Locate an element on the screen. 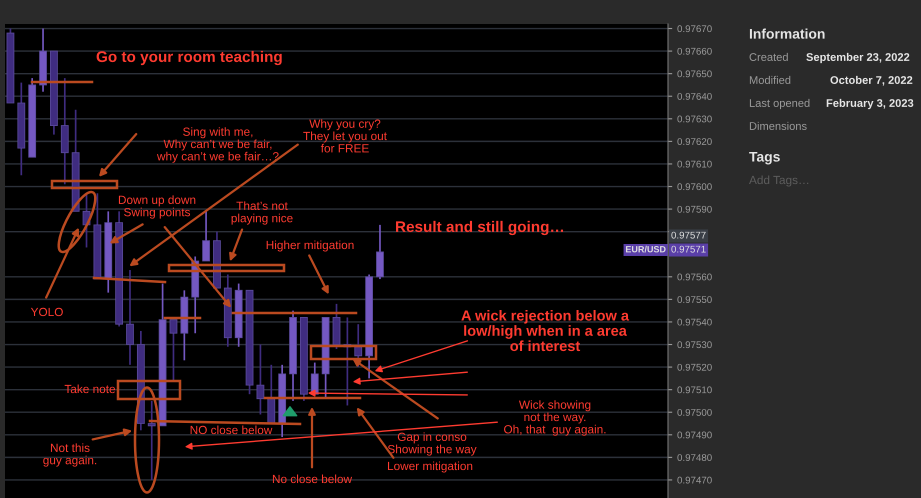 The height and width of the screenshot is (498, 921). y-tick-label: 0.97660 is located at coordinates (694, 51).